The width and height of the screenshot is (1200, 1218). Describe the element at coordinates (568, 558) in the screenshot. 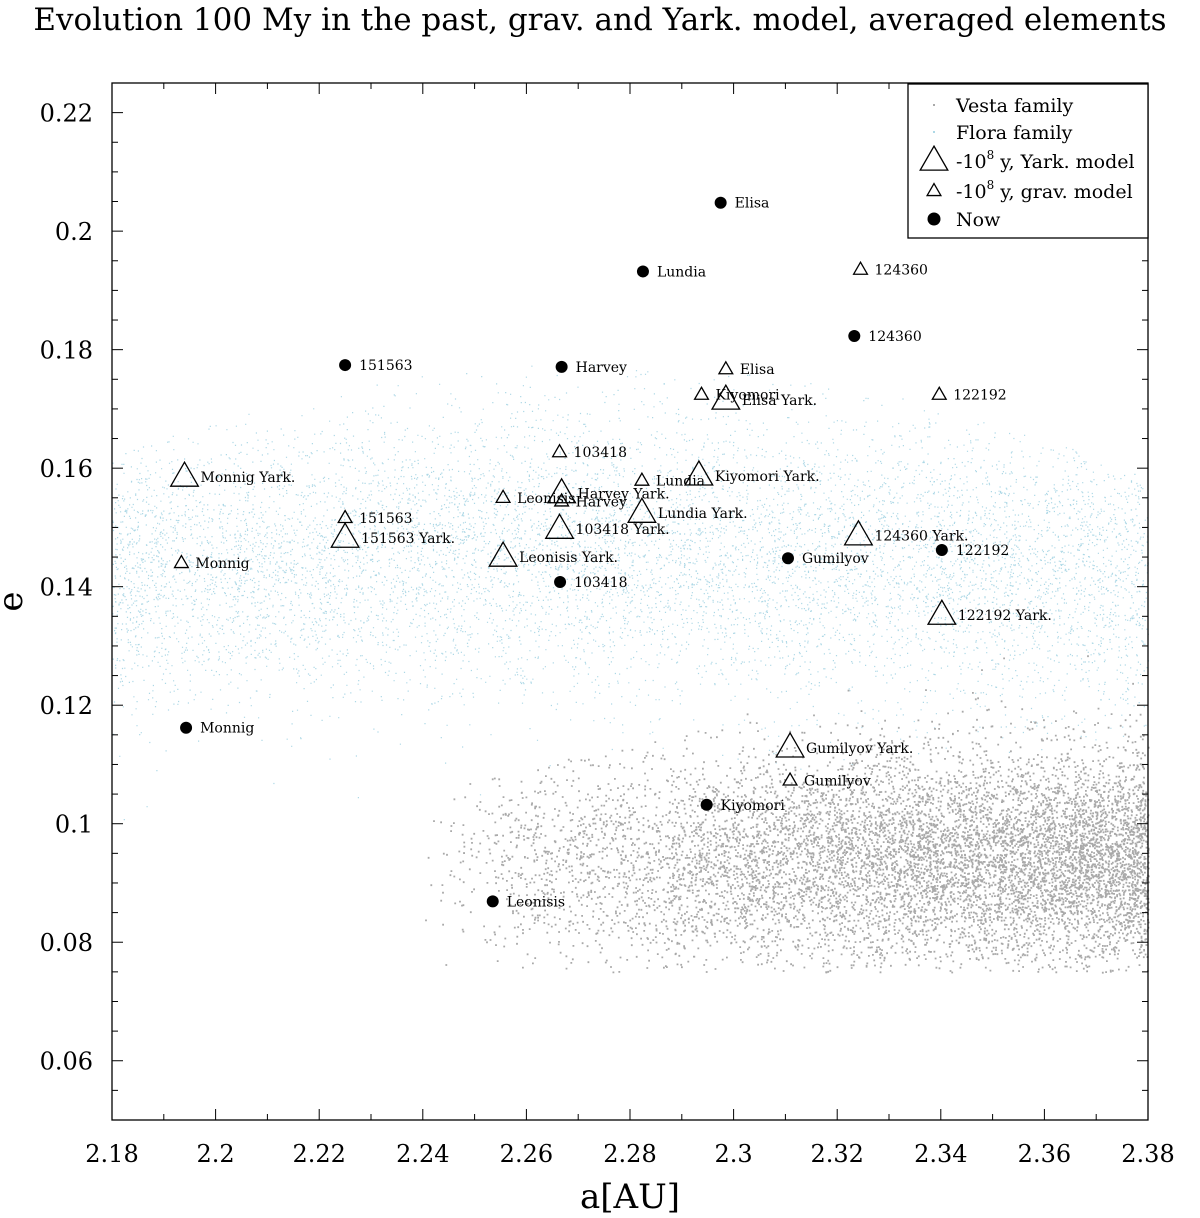

I see `point-label: Leonisis Yark.` at that location.